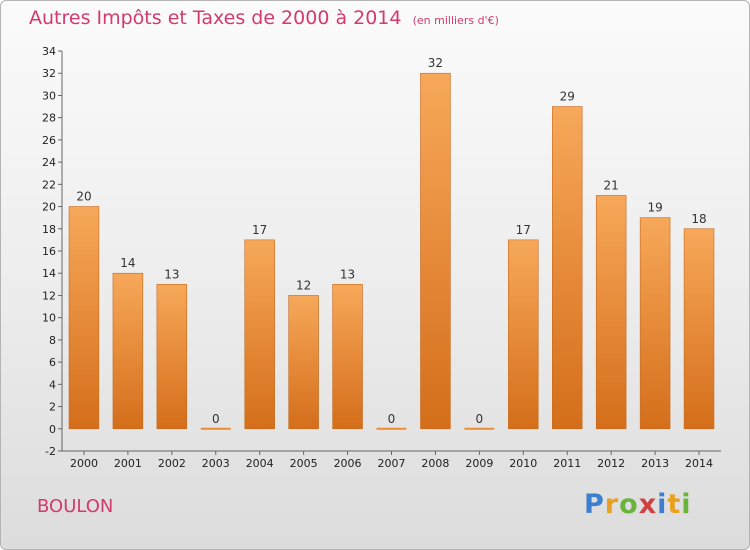  What do you see at coordinates (49, 118) in the screenshot?
I see `y-tick-label: 28` at bounding box center [49, 118].